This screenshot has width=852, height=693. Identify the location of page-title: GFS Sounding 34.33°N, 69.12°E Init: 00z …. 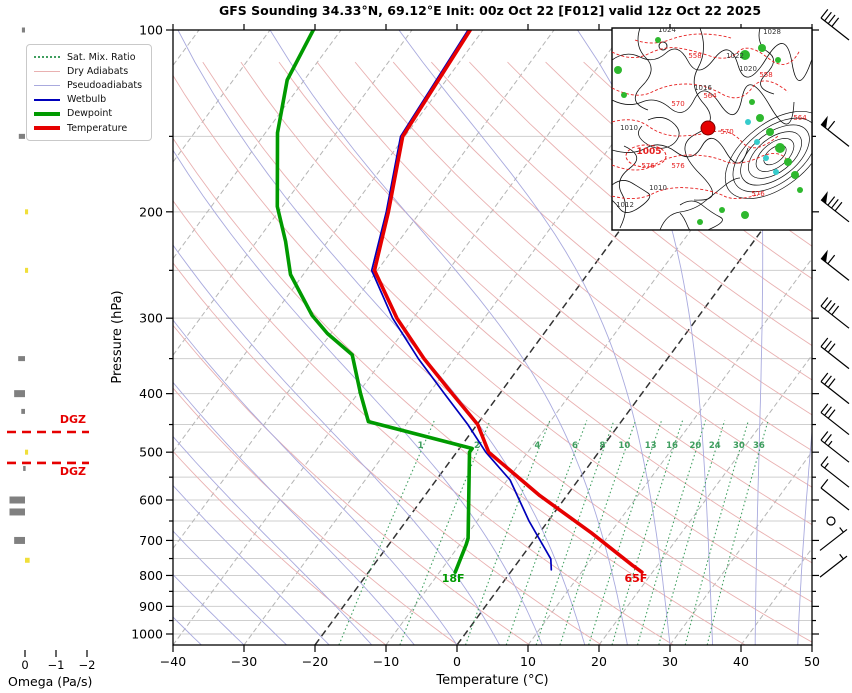
(490, 10).